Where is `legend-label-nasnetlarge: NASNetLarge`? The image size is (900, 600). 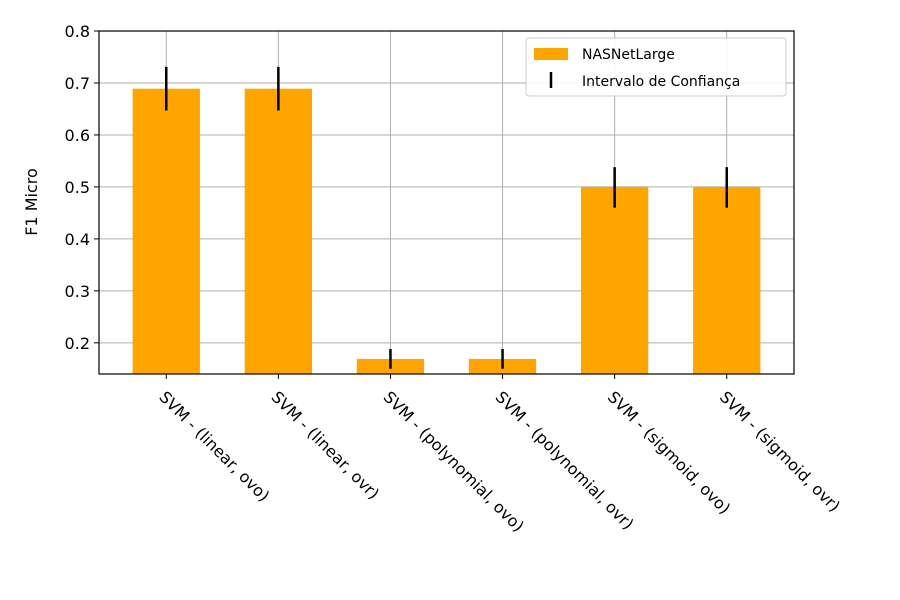
legend-label-nasnetlarge: NASNetLarge is located at coordinates (628, 55).